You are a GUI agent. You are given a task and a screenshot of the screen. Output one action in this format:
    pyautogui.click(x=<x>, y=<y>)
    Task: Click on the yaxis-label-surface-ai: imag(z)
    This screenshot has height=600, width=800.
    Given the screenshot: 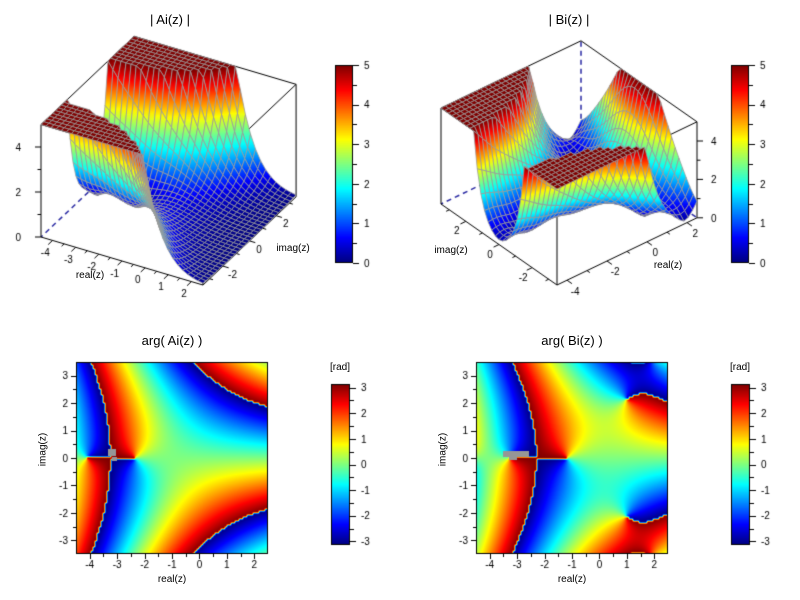 What is the action you would take?
    pyautogui.click(x=293, y=248)
    